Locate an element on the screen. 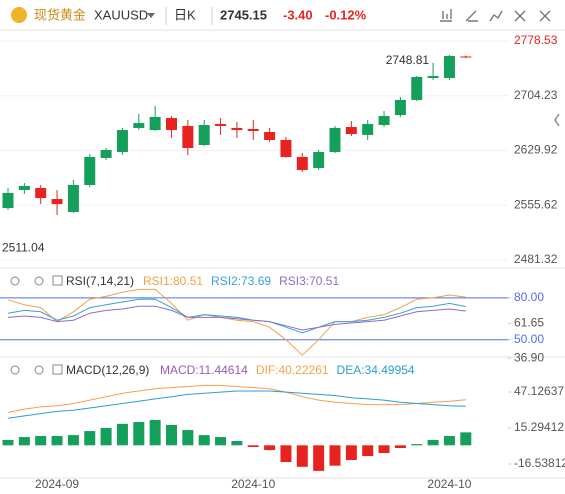  y-tick-label: 15.29412 is located at coordinates (539, 427).